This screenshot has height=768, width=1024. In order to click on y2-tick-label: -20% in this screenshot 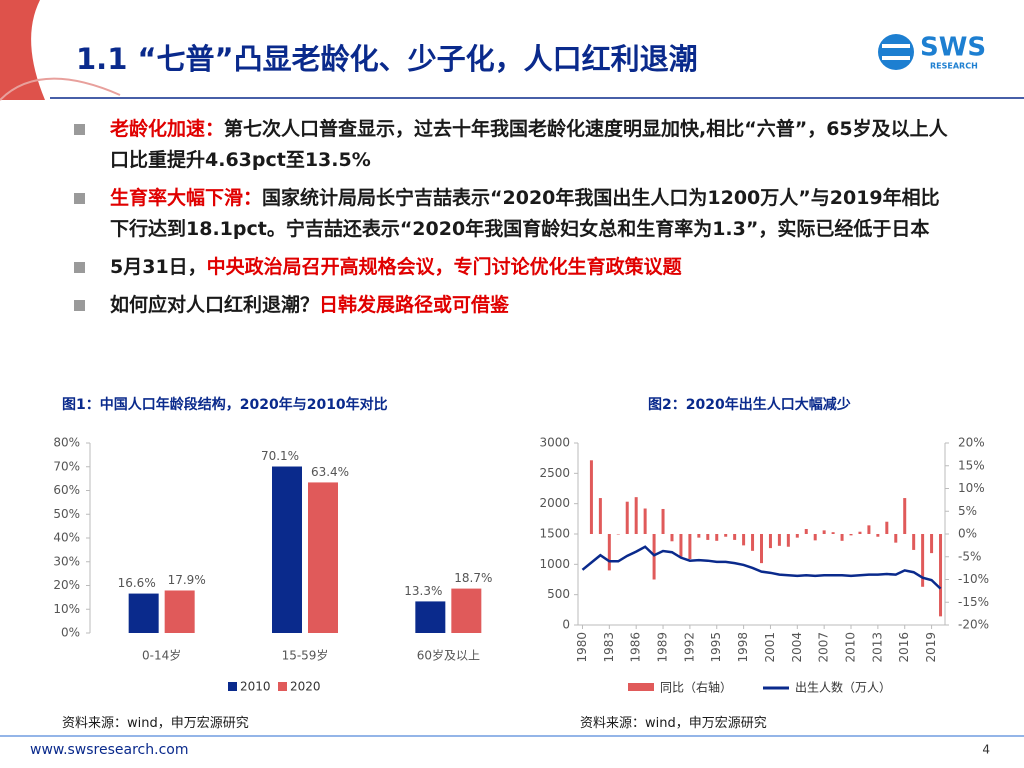, I will do `click(973, 625)`.